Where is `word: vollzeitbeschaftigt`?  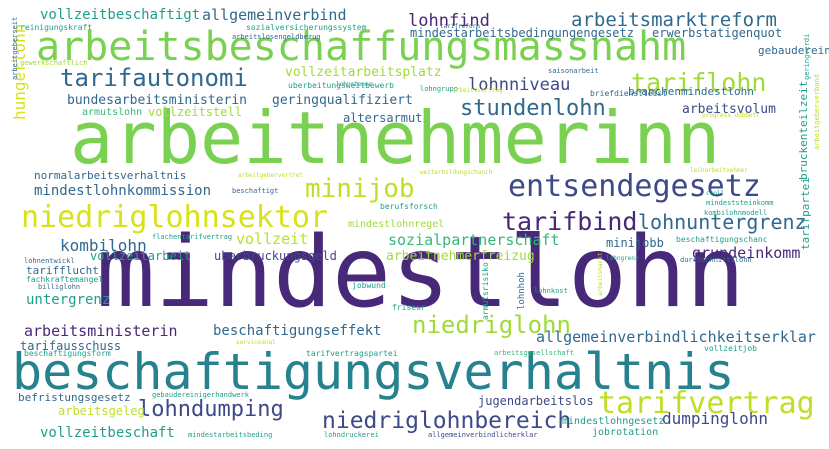 word: vollzeitbeschaftigt is located at coordinates (120, 15).